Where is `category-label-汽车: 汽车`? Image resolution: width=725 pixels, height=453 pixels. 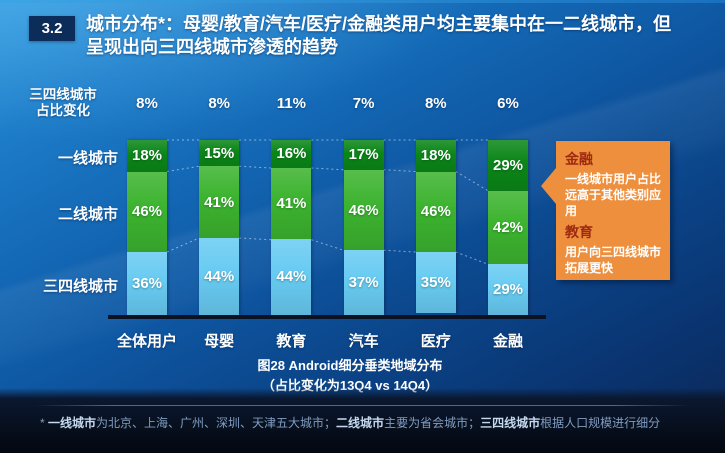 category-label-汽车: 汽车 is located at coordinates (363, 341).